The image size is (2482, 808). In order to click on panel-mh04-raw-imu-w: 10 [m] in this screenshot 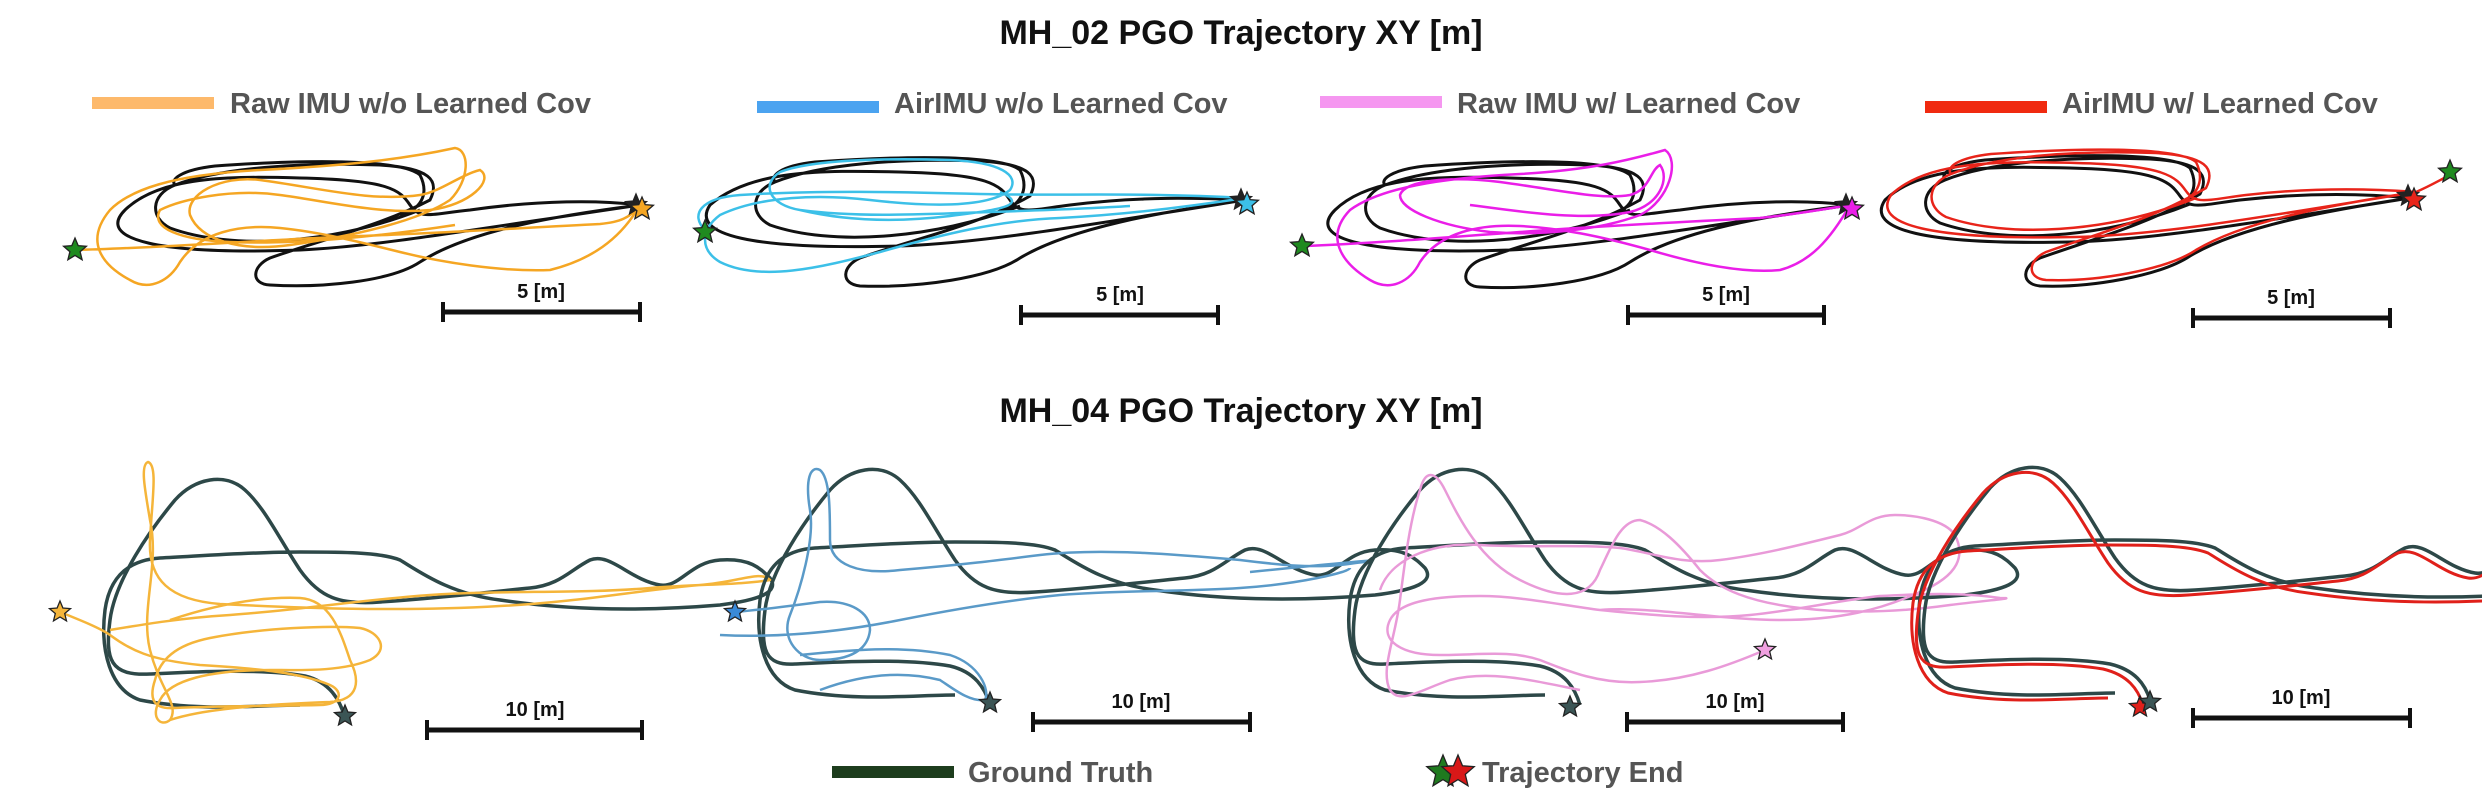, I will do `click(1683, 599)`.